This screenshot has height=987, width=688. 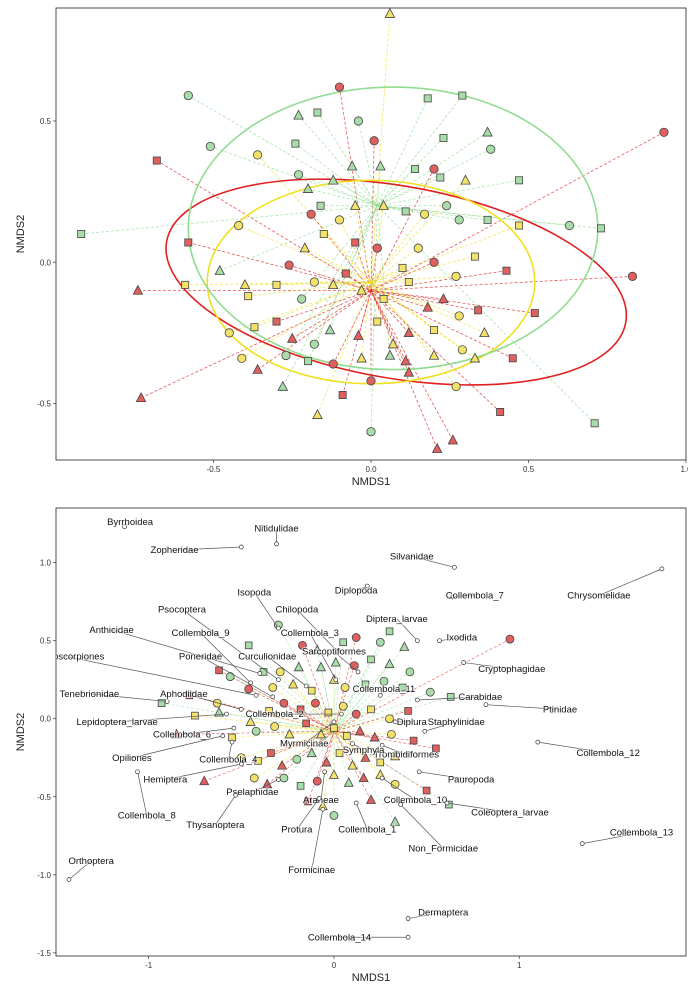 I want to click on taxon-label-0: Byrrhoidea, so click(x=130, y=522).